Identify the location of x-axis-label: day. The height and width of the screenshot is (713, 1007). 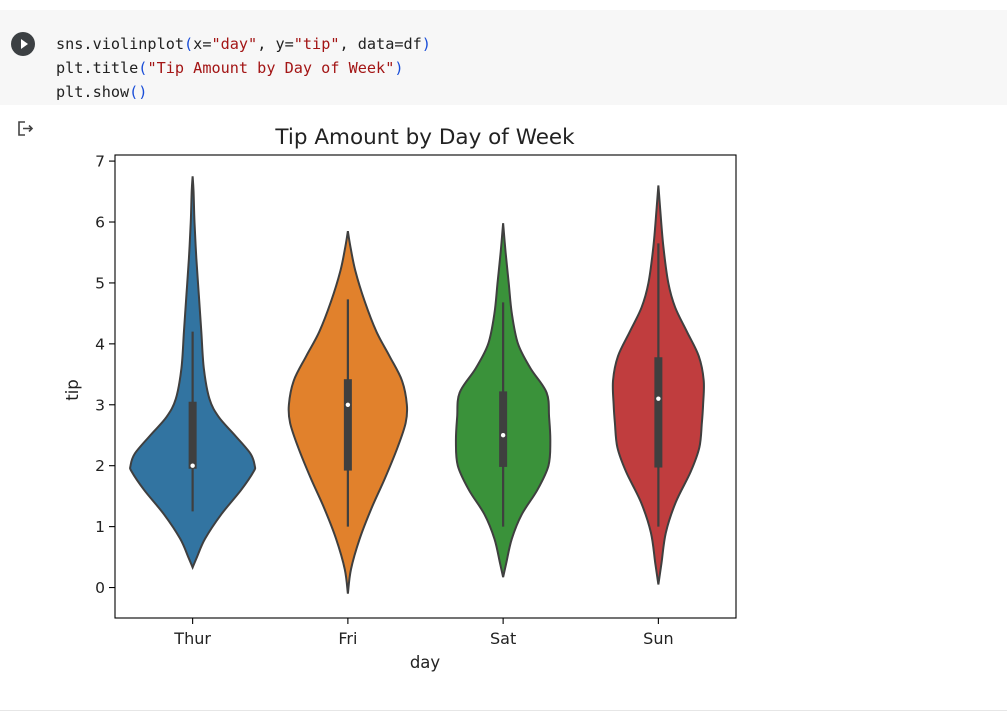
(425, 662).